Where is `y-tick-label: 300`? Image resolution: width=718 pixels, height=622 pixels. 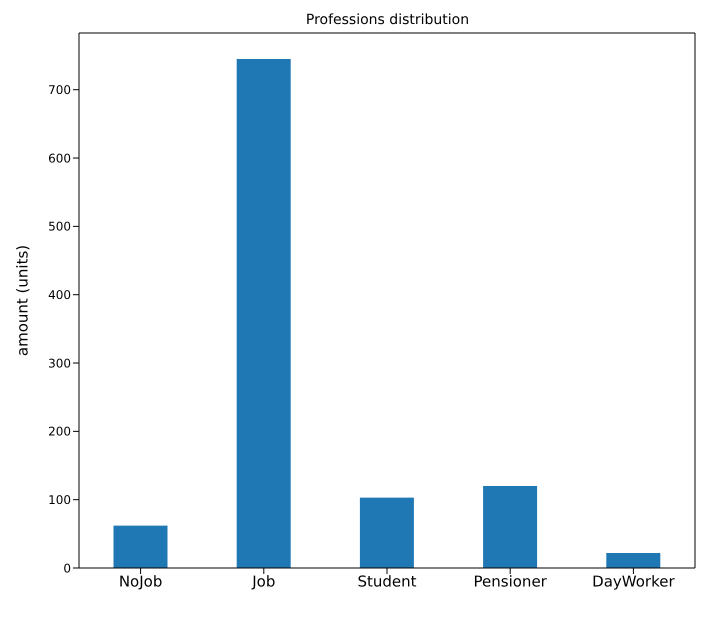 y-tick-label: 300 is located at coordinates (59, 363).